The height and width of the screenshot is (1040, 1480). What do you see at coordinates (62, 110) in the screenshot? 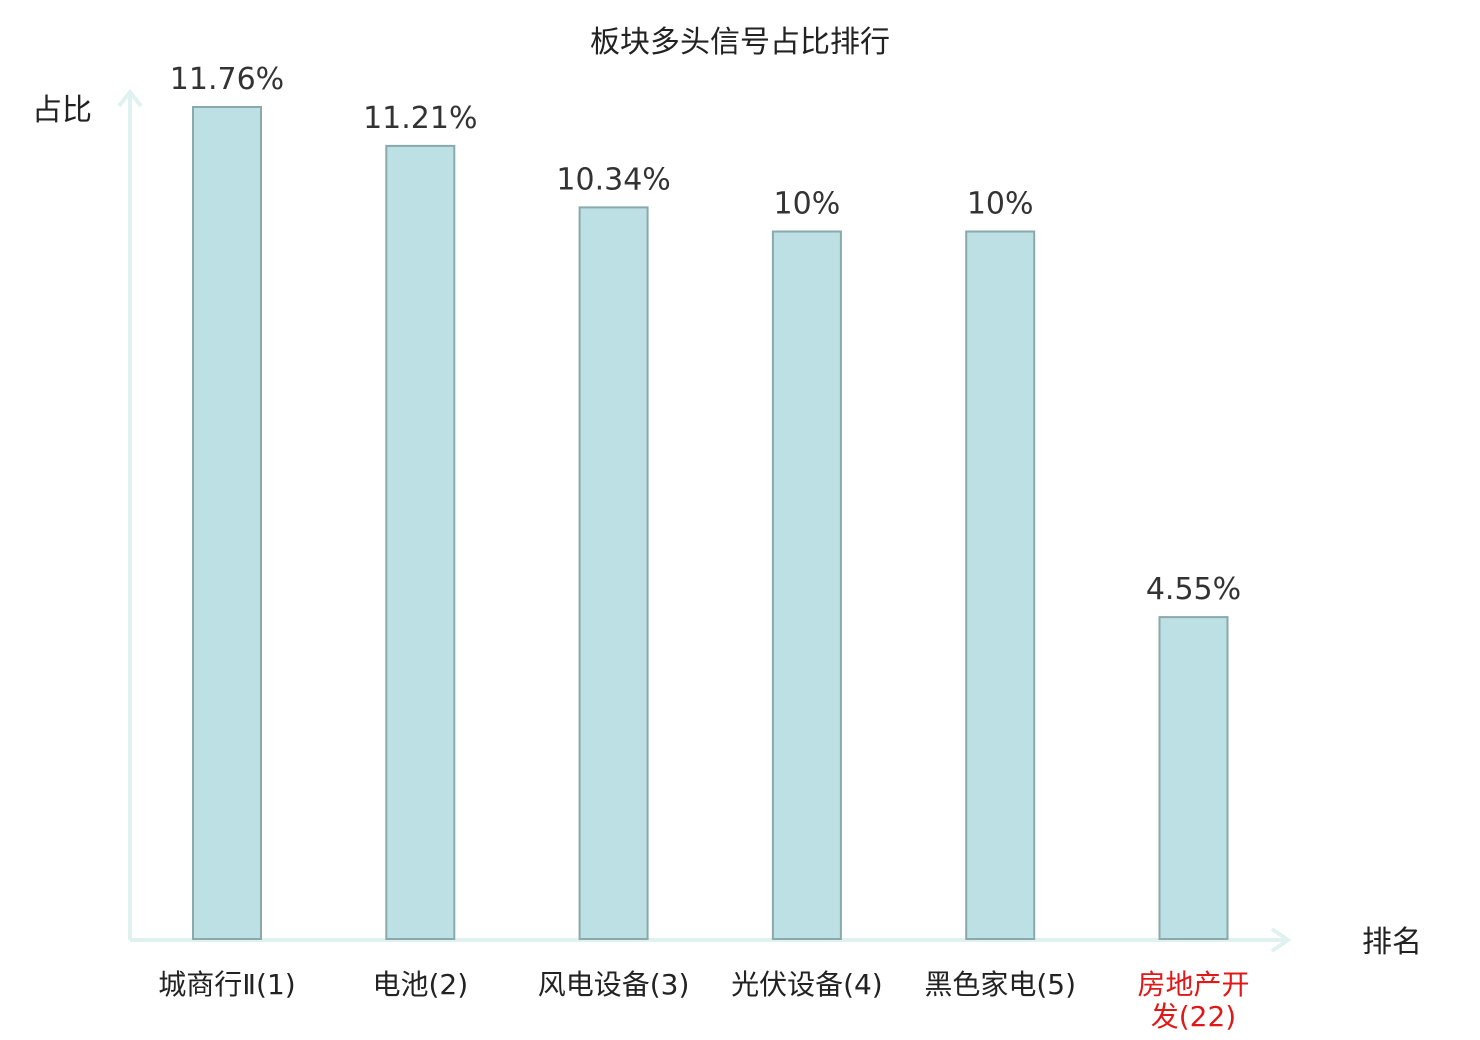
I see `y-axis-label: 占比` at bounding box center [62, 110].